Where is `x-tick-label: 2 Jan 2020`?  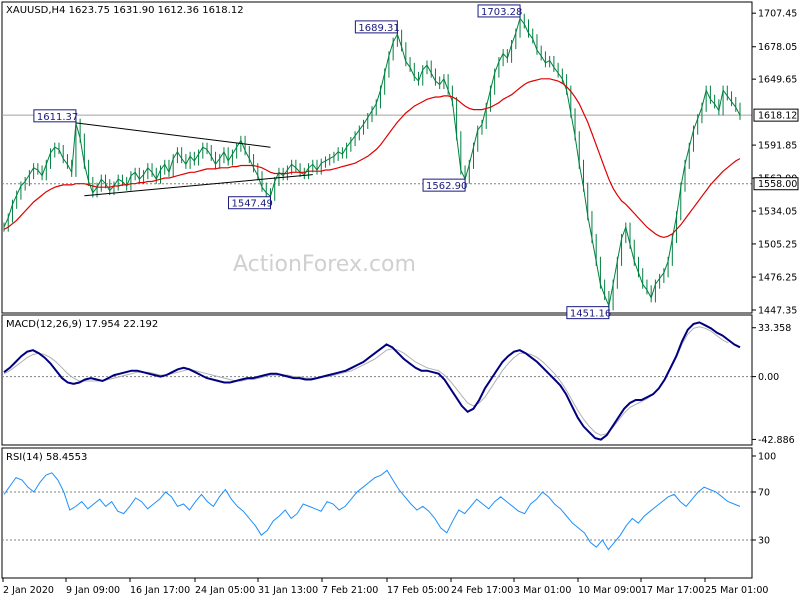 x-tick-label: 2 Jan 2020 is located at coordinates (28, 590).